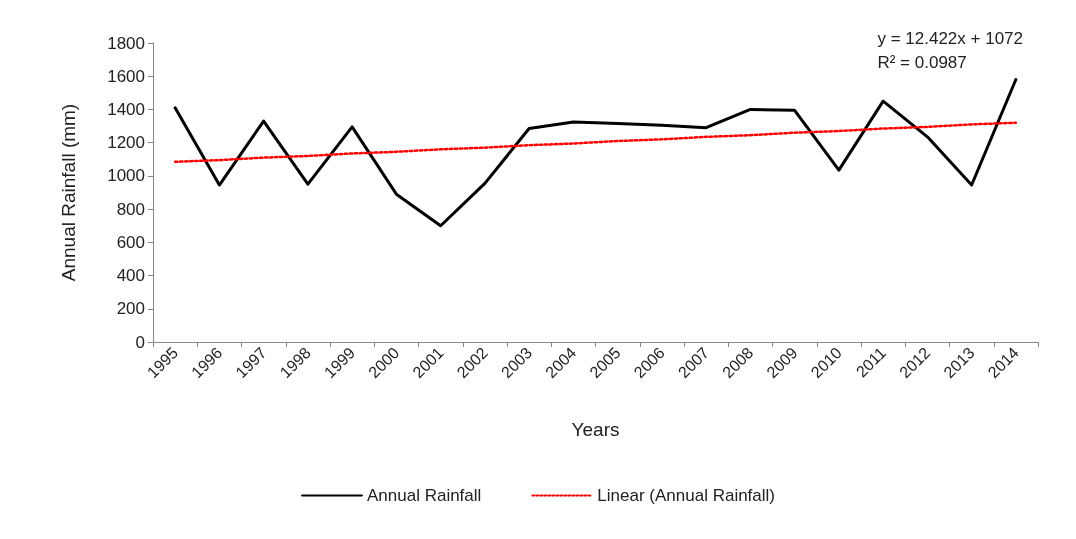  Describe the element at coordinates (126, 176) in the screenshot. I see `y-tick-label: 1000` at that location.